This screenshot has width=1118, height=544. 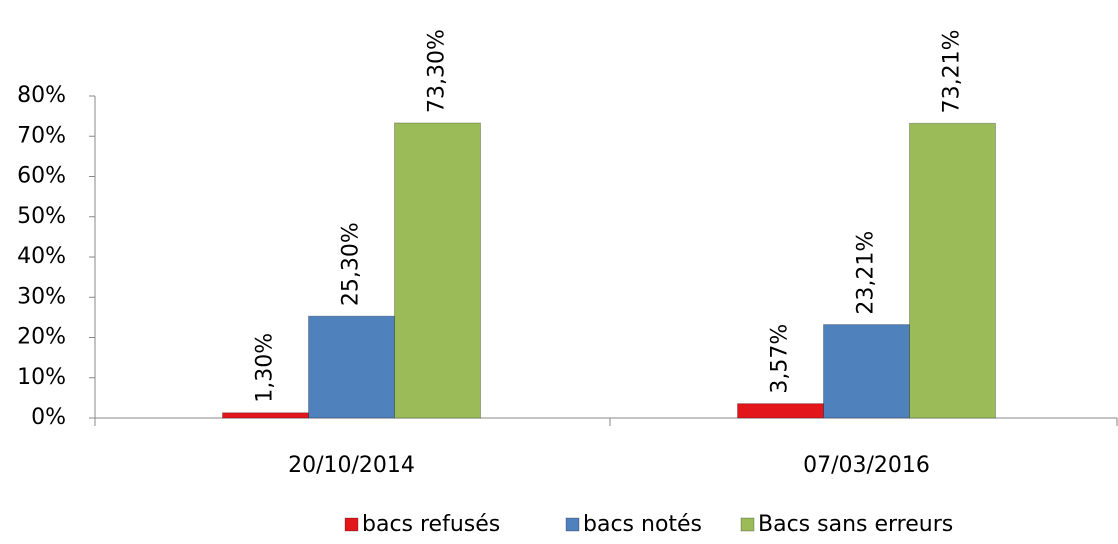 I want to click on y-tick-label: 80%, so click(x=41, y=95).